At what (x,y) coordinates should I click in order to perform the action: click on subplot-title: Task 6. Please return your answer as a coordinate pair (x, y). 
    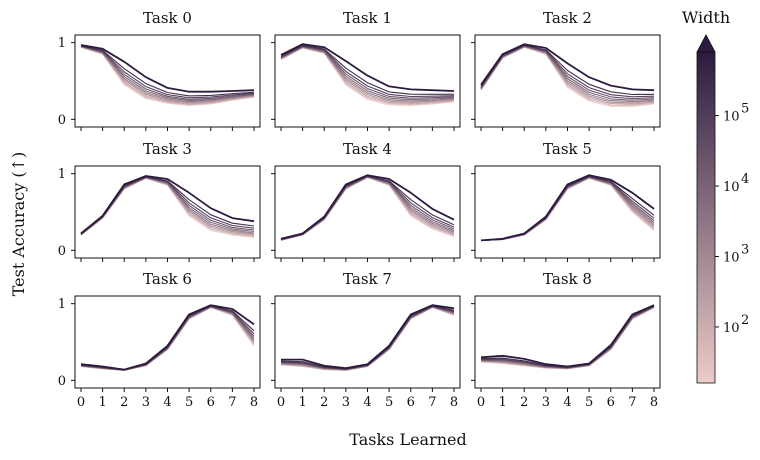
    Looking at the image, I should click on (167, 279).